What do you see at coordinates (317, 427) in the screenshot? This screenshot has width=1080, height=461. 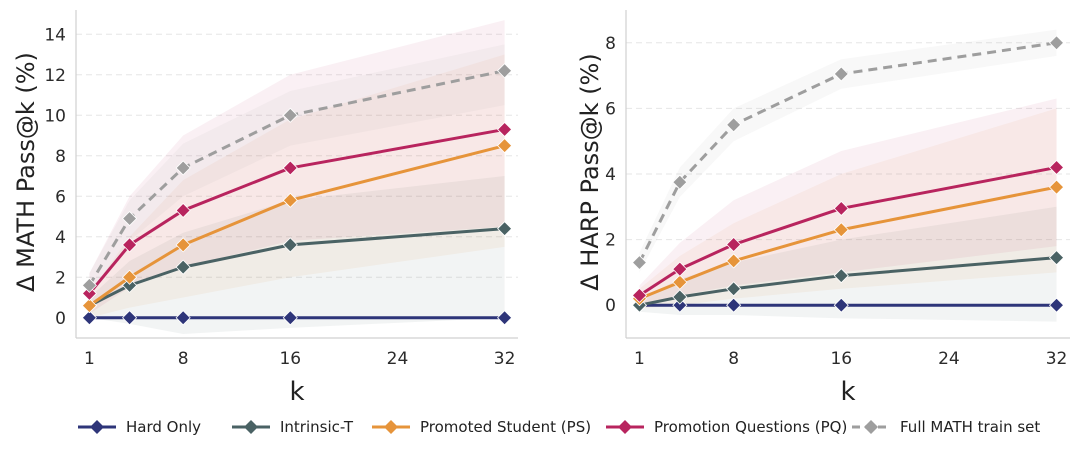 I see `legend-entry-label: Intrinsic-T` at bounding box center [317, 427].